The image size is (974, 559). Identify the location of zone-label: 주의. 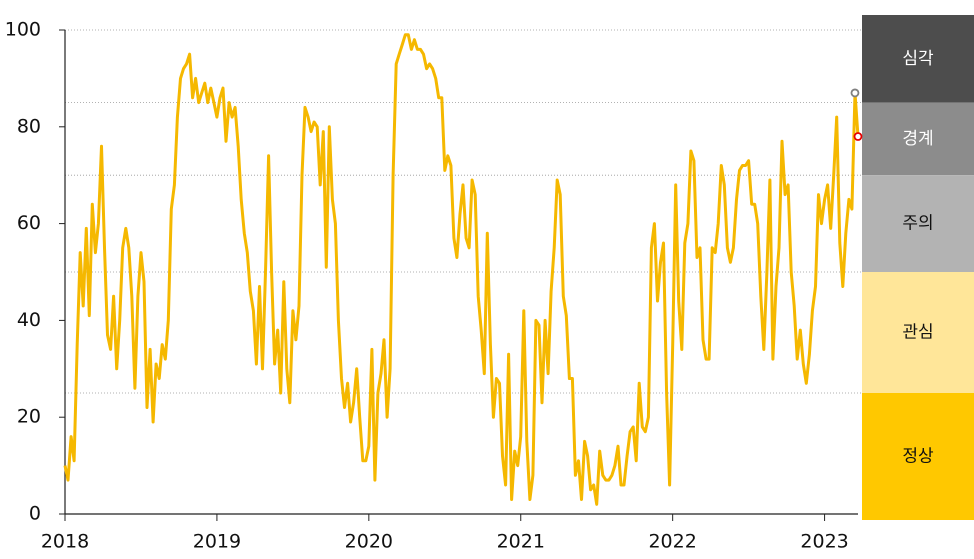
(917, 224).